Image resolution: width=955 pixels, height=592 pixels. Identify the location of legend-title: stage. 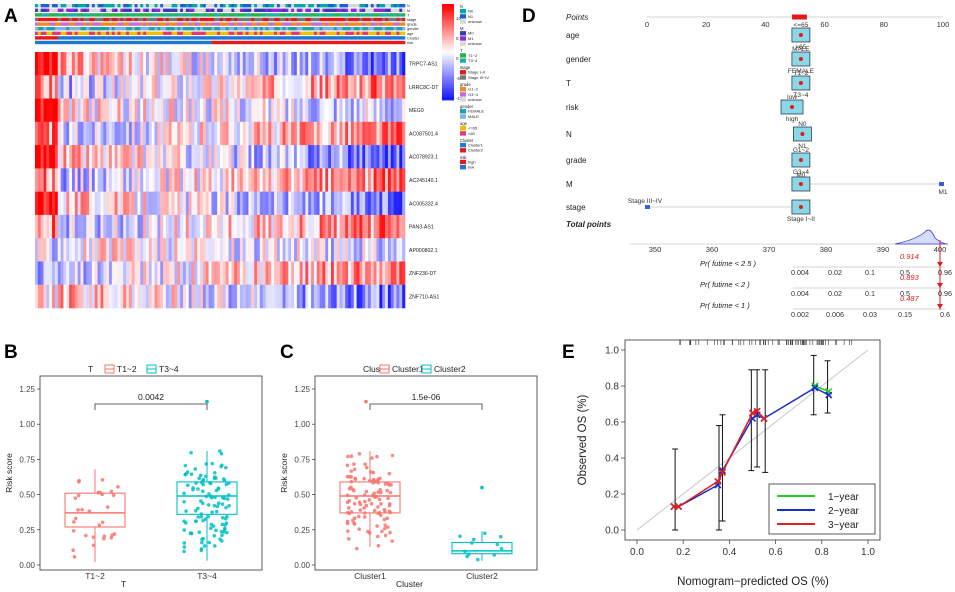
(465, 67).